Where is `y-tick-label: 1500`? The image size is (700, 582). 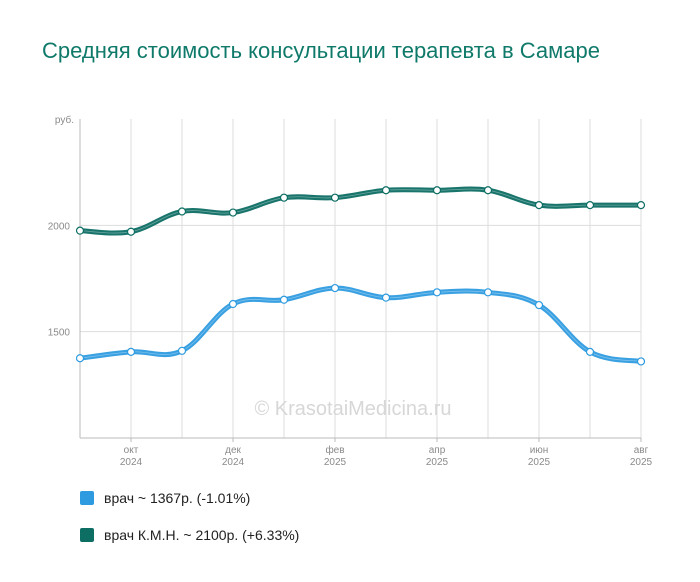
y-tick-label: 1500 is located at coordinates (59, 333).